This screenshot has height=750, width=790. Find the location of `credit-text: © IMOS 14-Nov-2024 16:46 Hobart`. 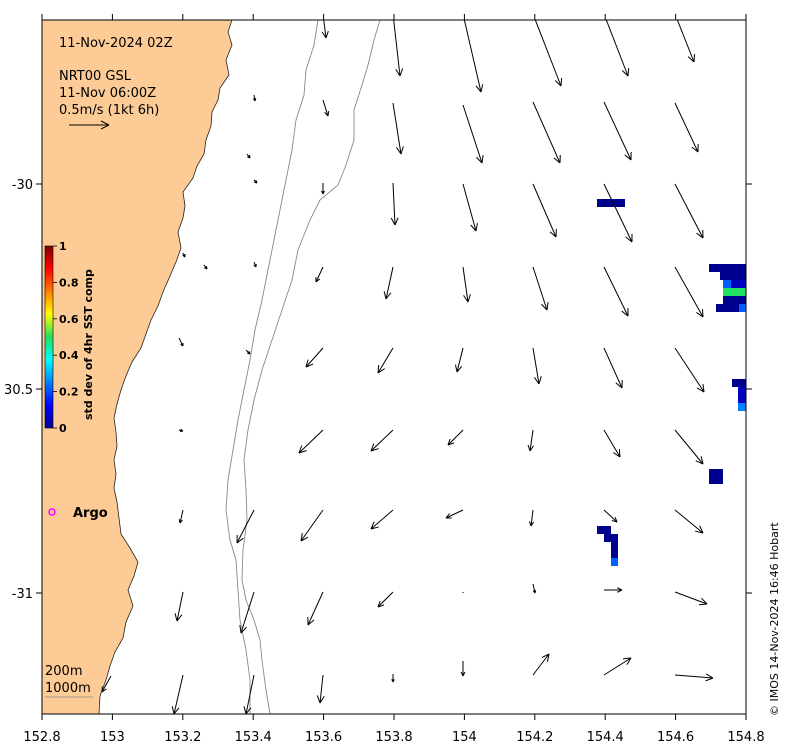

credit-text: © IMOS 14-Nov-2024 16:46 Hobart is located at coordinates (774, 619).